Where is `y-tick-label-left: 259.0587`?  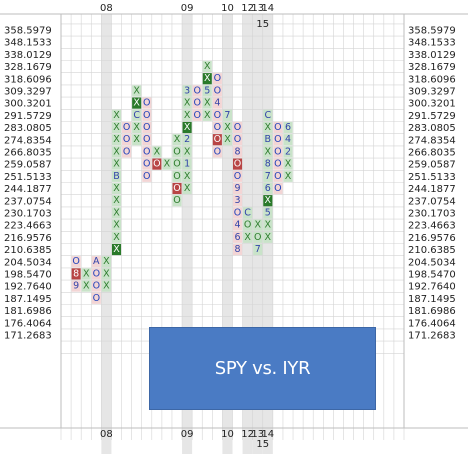
y-tick-label-left: 259.0587 is located at coordinates (28, 165).